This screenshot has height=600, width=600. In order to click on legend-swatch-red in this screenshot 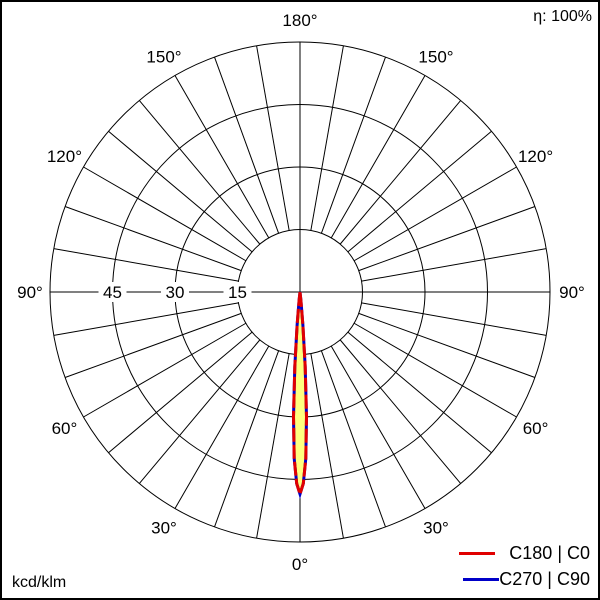, I will do `click(477, 553)`.